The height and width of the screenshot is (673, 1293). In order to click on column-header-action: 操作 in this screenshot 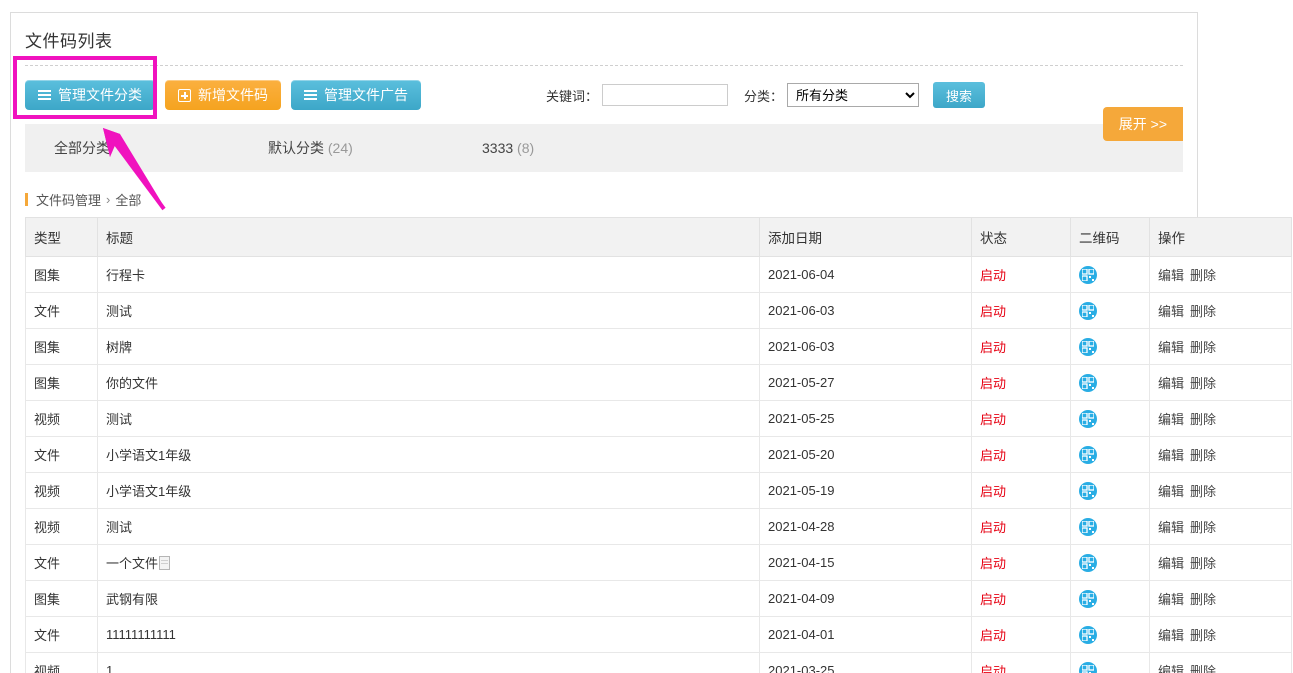, I will do `click(1220, 237)`.